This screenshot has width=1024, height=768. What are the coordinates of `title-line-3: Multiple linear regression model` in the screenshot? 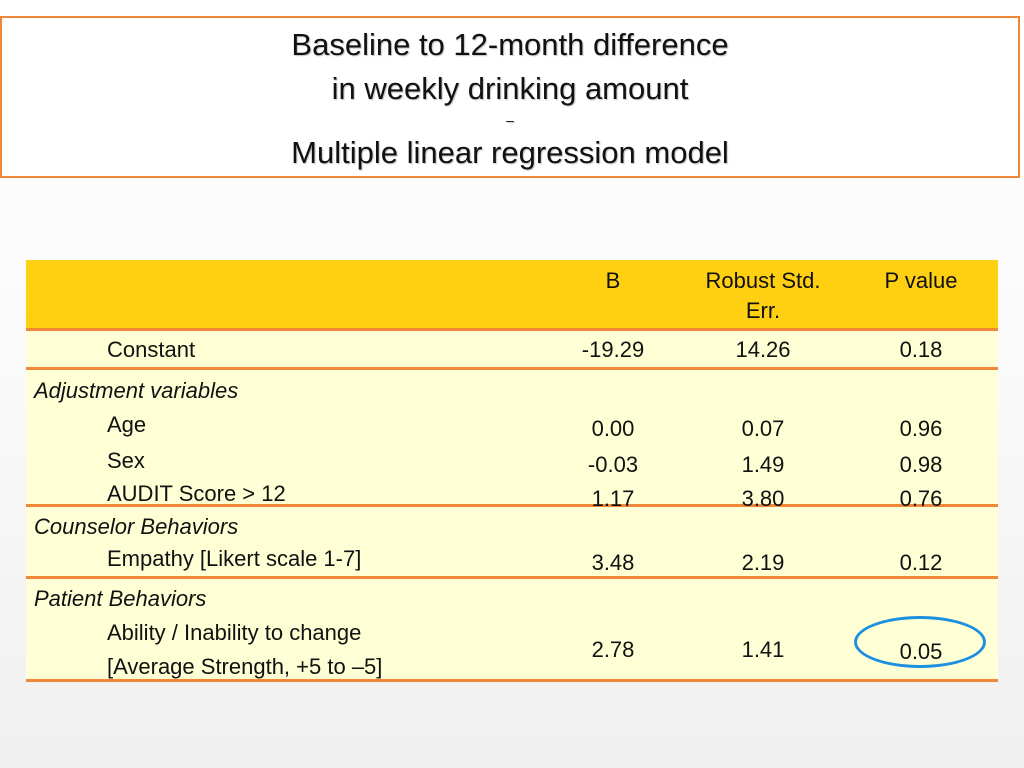 It's located at (510, 152).